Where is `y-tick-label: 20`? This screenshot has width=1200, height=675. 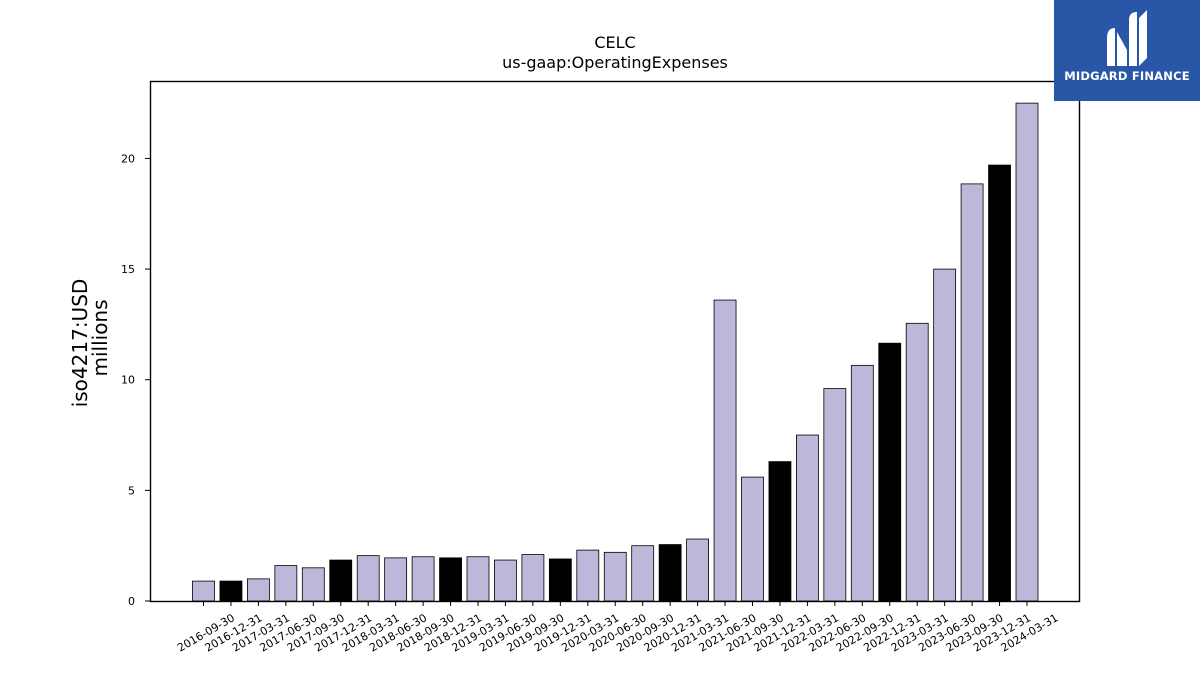
y-tick-label: 20 is located at coordinates (128, 158).